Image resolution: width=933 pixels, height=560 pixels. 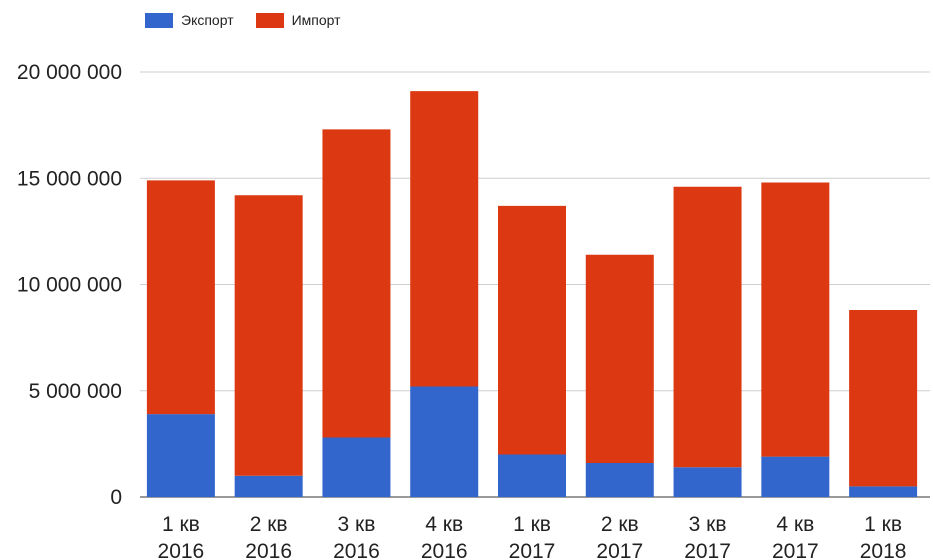 What do you see at coordinates (269, 20) in the screenshot?
I see `legend-swatch-import` at bounding box center [269, 20].